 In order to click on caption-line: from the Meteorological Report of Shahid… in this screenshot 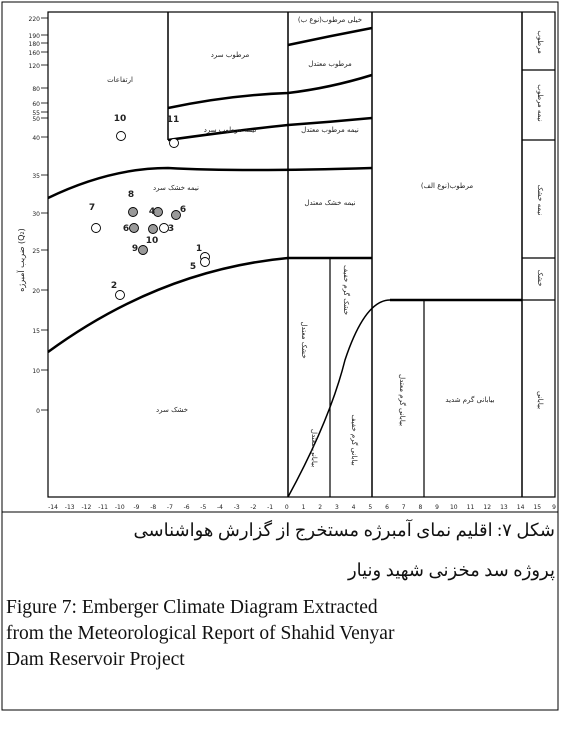, I will do `click(200, 633)`.